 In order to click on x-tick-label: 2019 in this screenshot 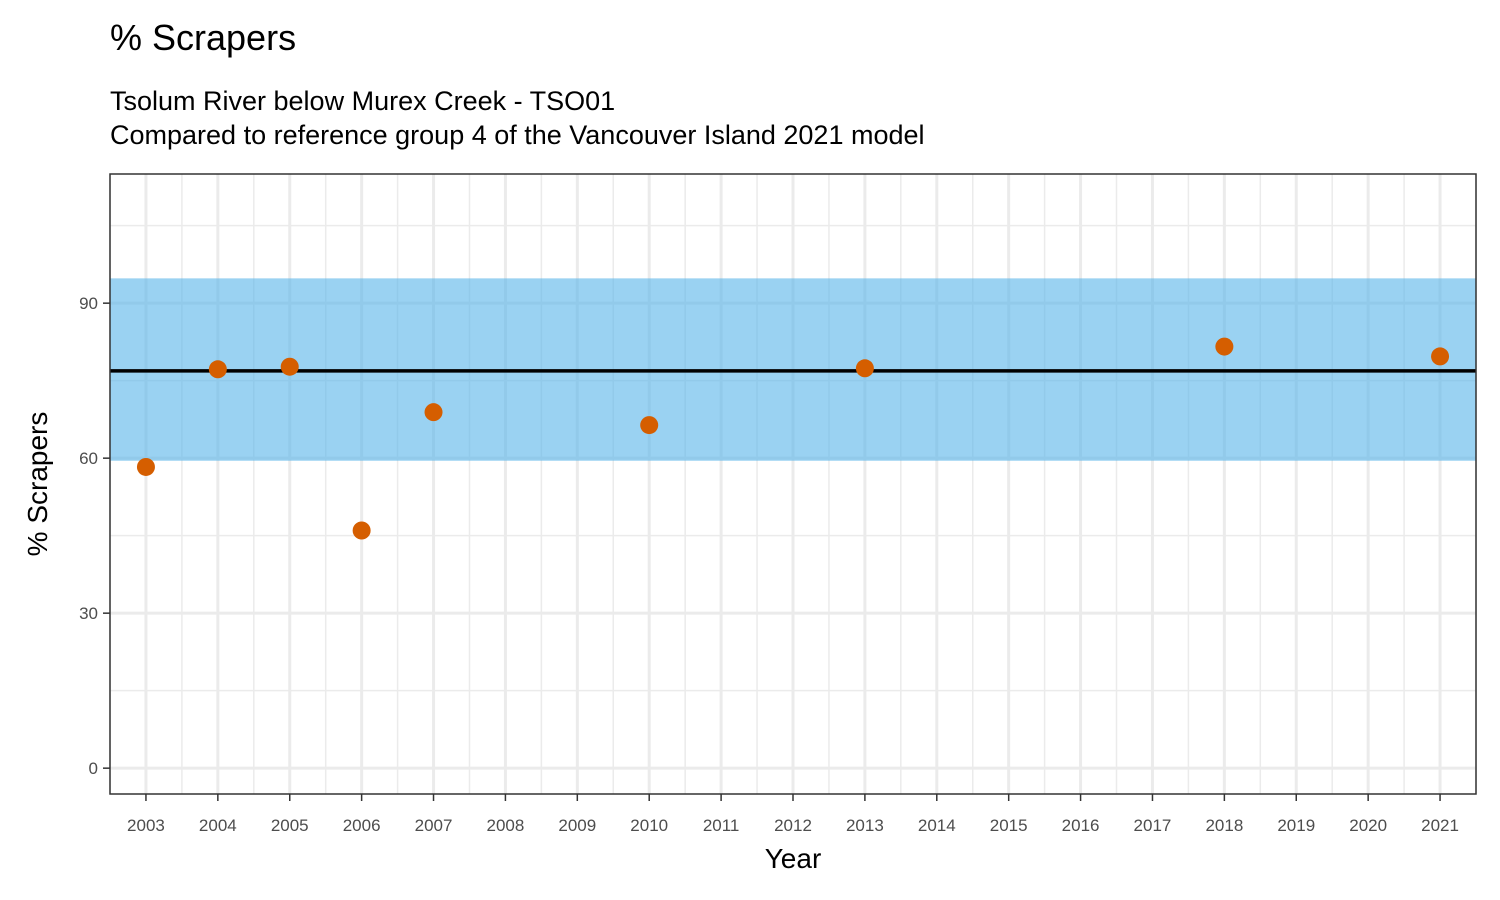, I will do `click(1296, 825)`.